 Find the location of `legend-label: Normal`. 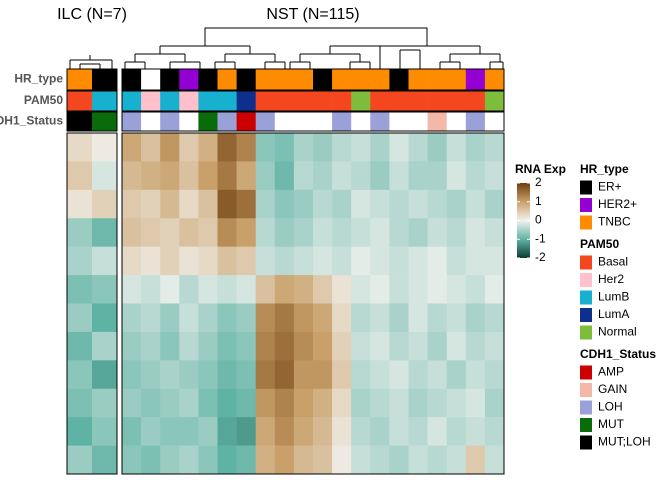

legend-label: Normal is located at coordinates (617, 332).